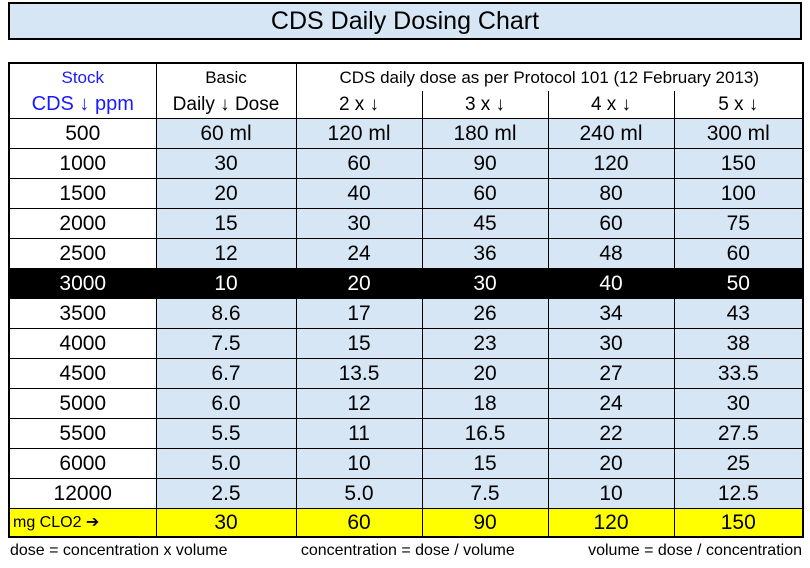 The image size is (810, 568). Describe the element at coordinates (82, 313) in the screenshot. I see `cell: 3500` at that location.